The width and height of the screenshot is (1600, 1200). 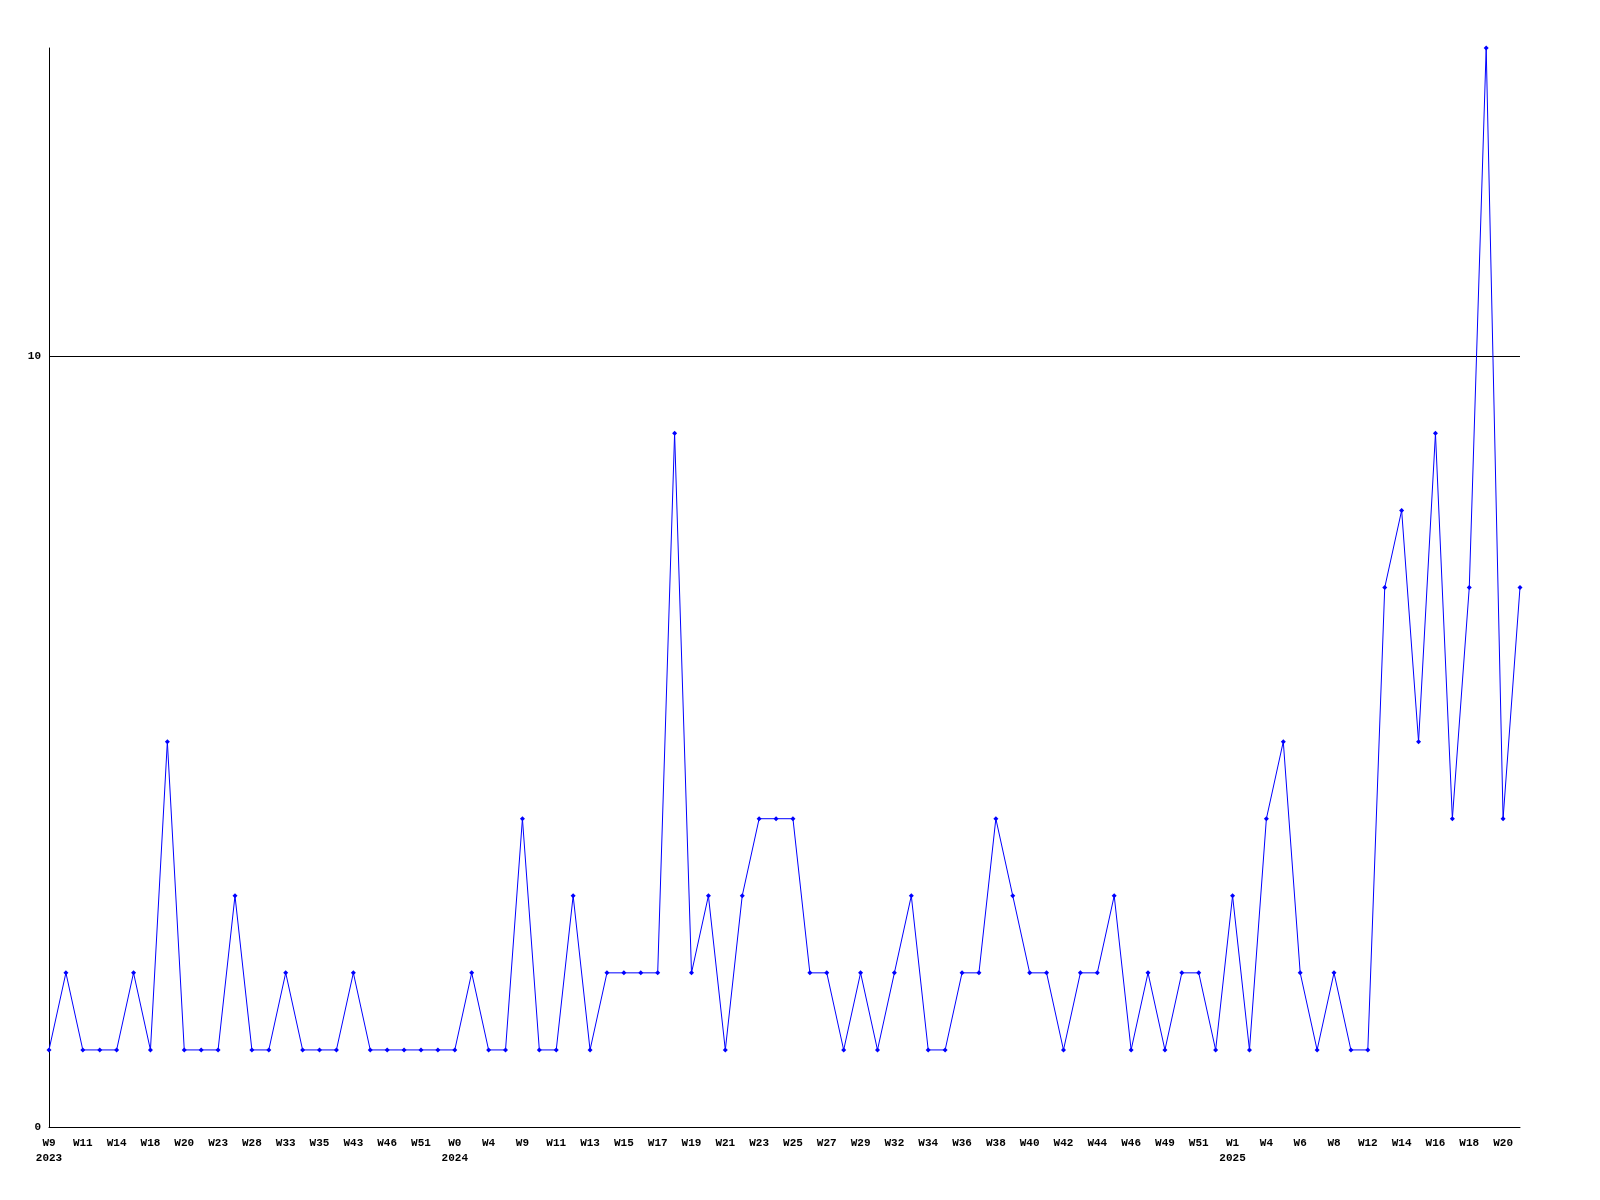 What do you see at coordinates (1097, 1142) in the screenshot?
I see `x-tick-label: W44` at bounding box center [1097, 1142].